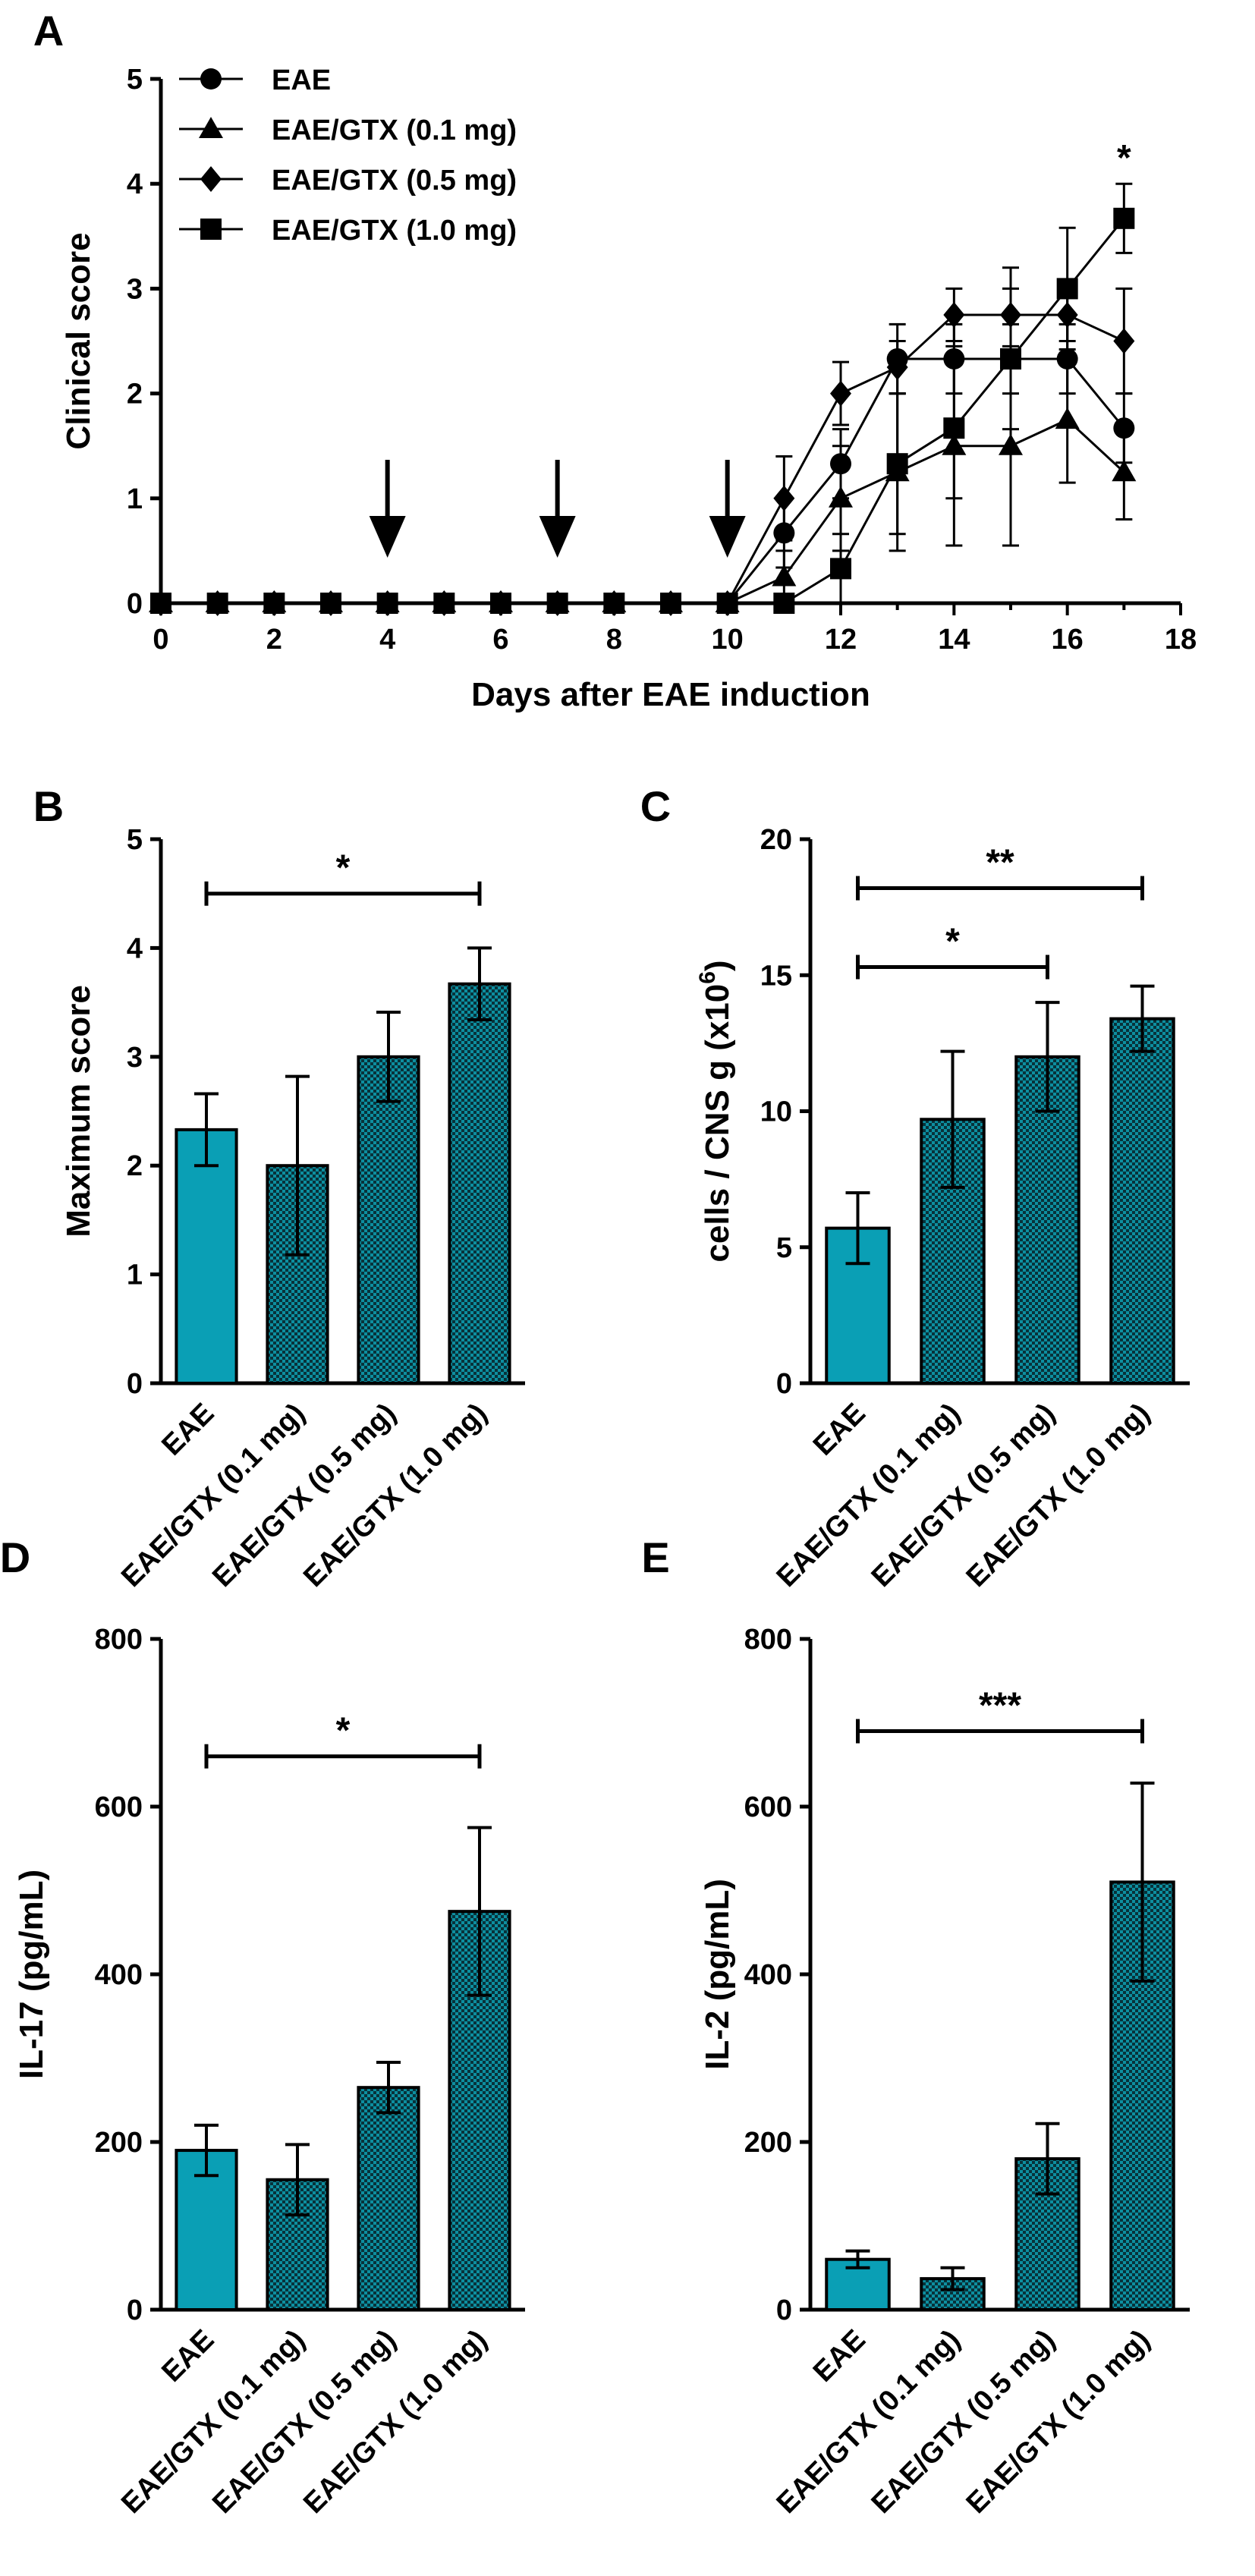  I want to click on x-tick-label-c: EAE, so click(839, 1430).